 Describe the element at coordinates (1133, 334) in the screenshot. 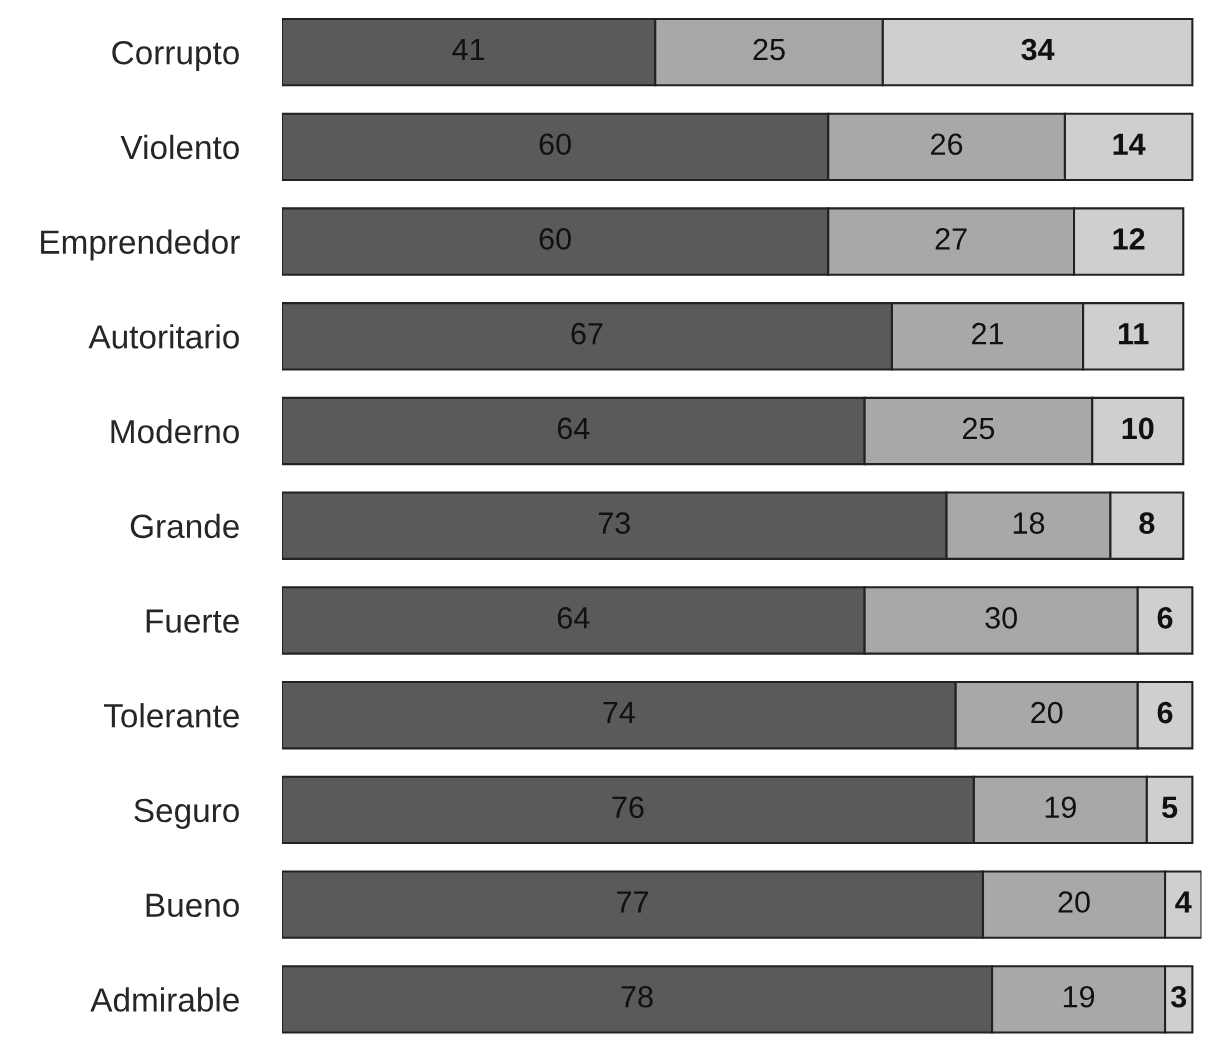

I see `data-label: 11` at that location.